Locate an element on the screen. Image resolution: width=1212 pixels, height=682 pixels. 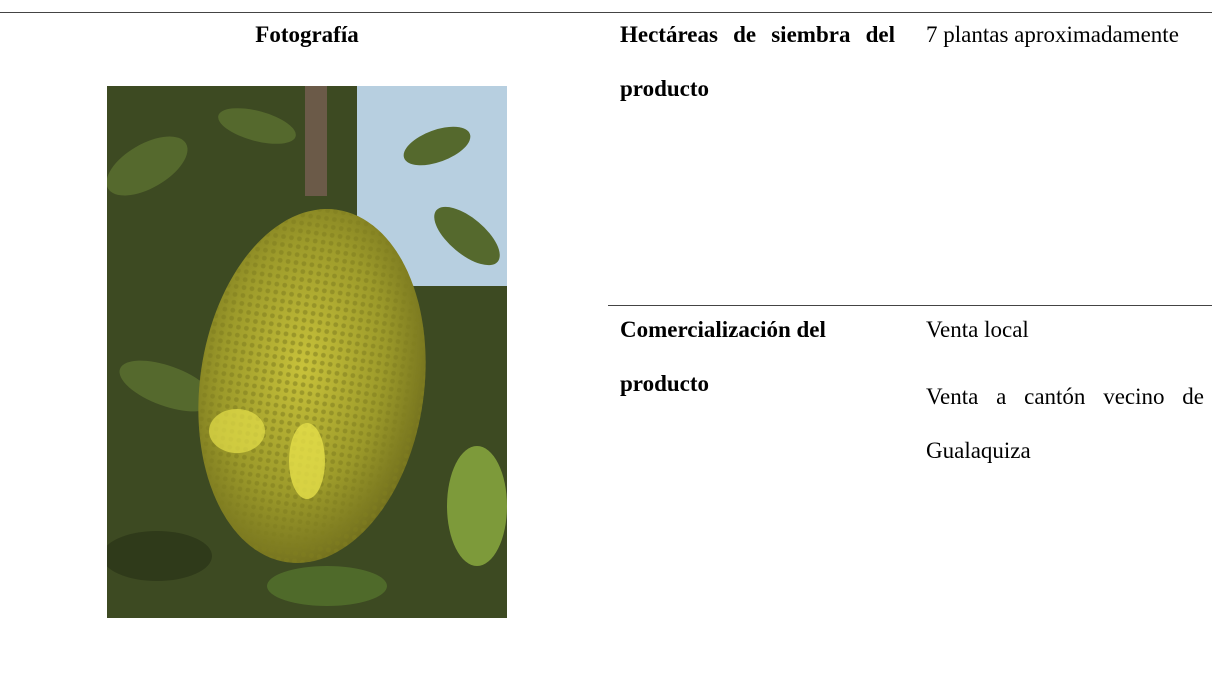
row-label: Comercialización del producto is located at coordinates (723, 356).